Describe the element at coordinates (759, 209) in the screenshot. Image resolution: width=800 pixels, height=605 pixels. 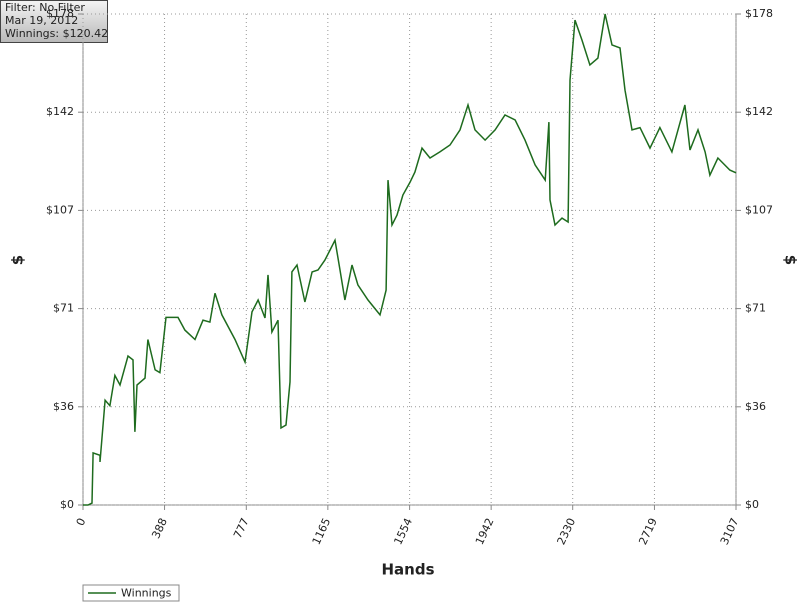
I see `y-tick-label-right: $107` at that location.